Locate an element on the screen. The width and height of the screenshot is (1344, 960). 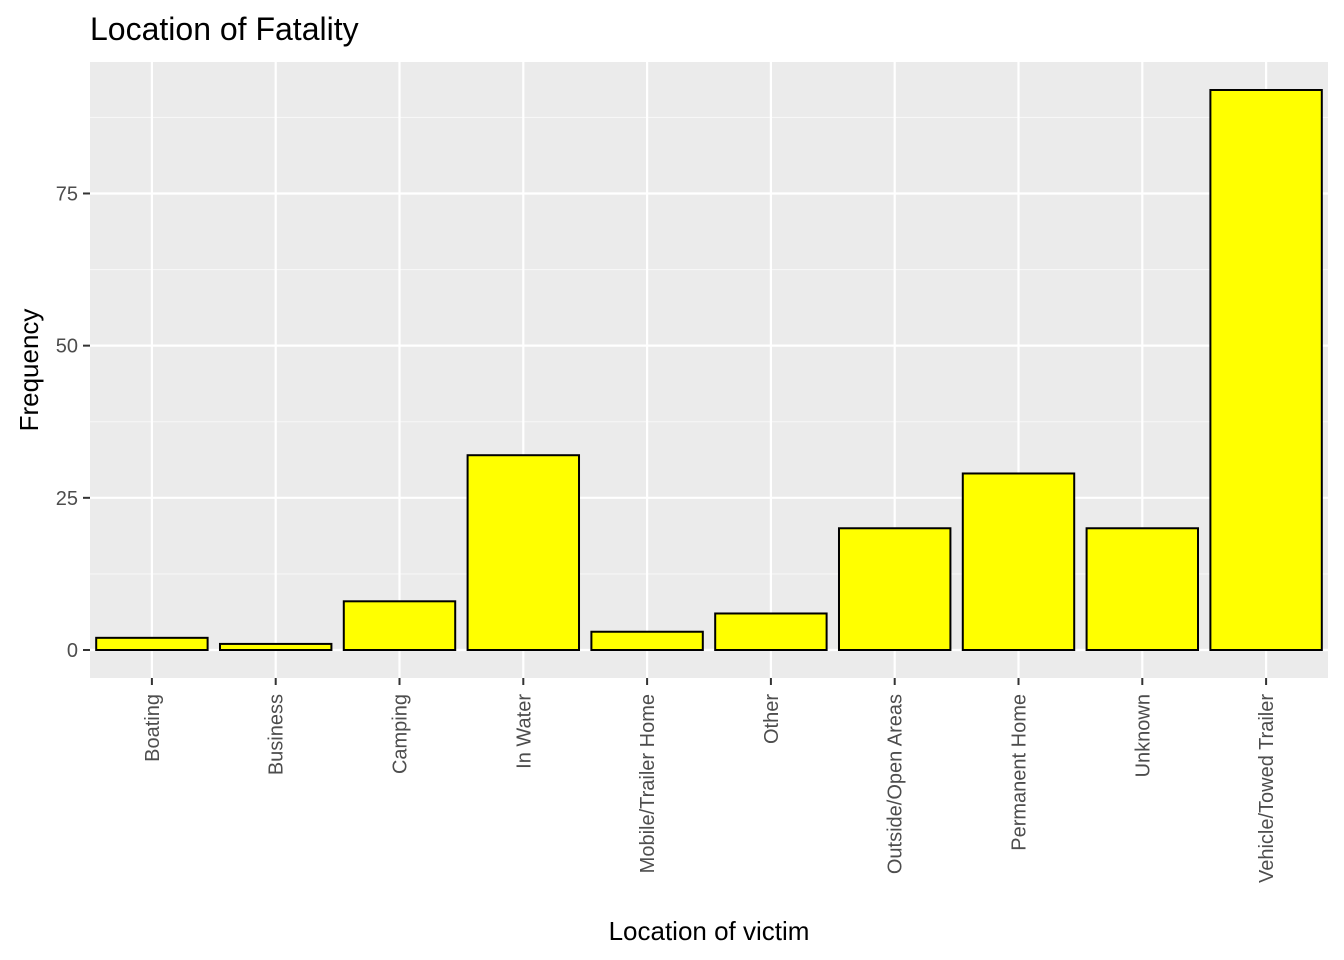
bar-camping is located at coordinates (399, 625).